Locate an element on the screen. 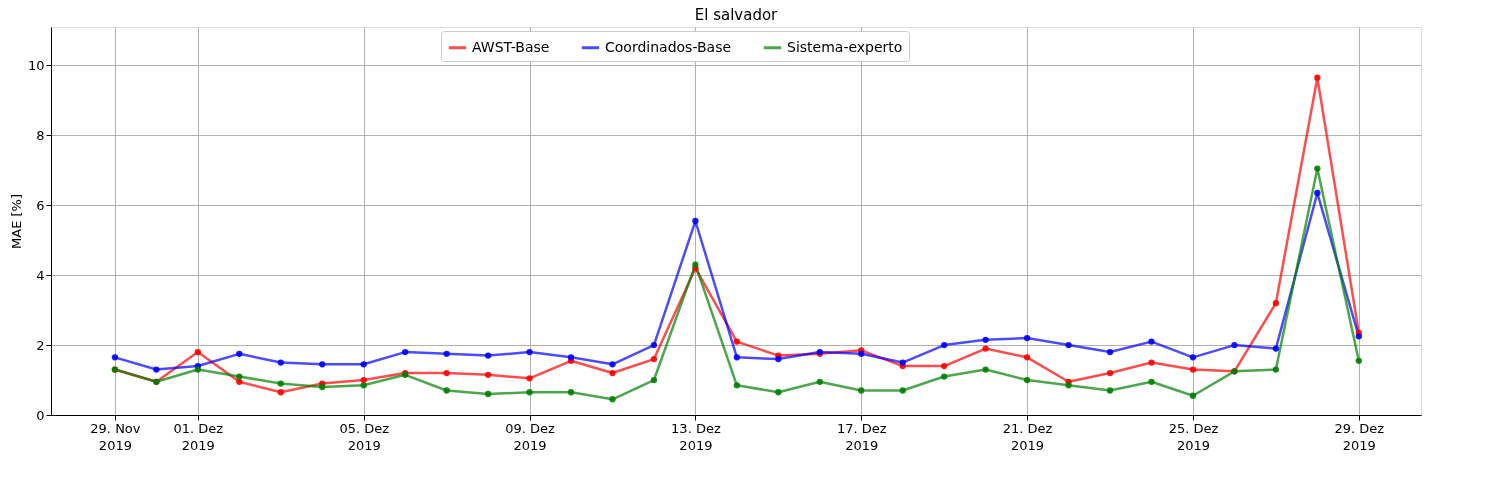 Image resolution: width=1488 pixels, height=481 pixels. y-tick-label: 4 is located at coordinates (40, 275).